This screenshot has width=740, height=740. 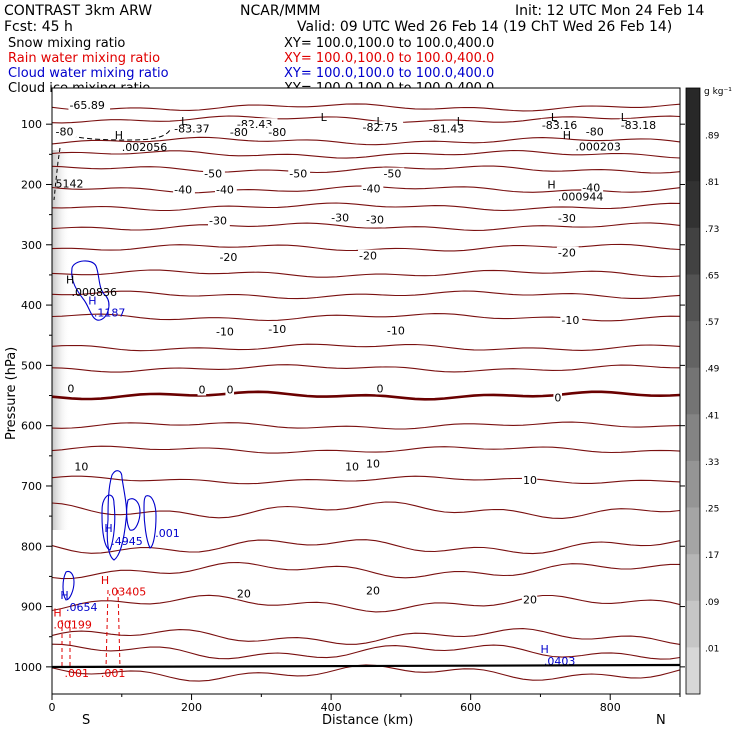 What do you see at coordinates (88, 73) in the screenshot?
I see `legend-cloud-water-label: Cloud water mixing ratio` at bounding box center [88, 73].